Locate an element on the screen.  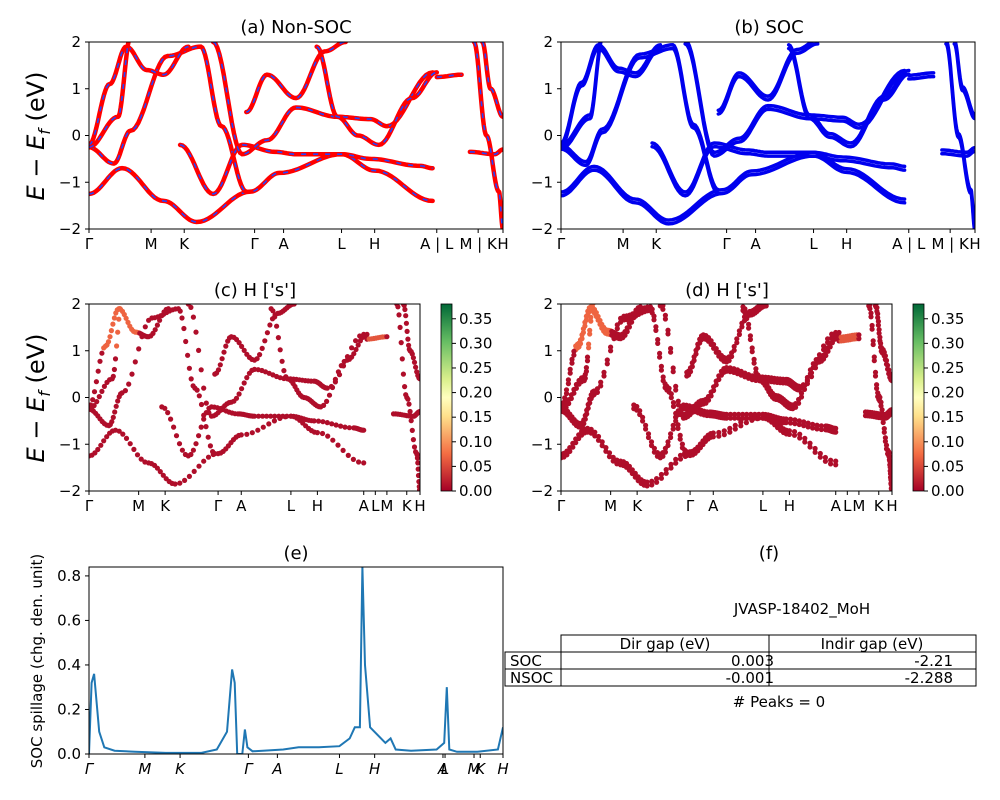
panel-a-xtick-label: A is located at coordinates (283, 244).